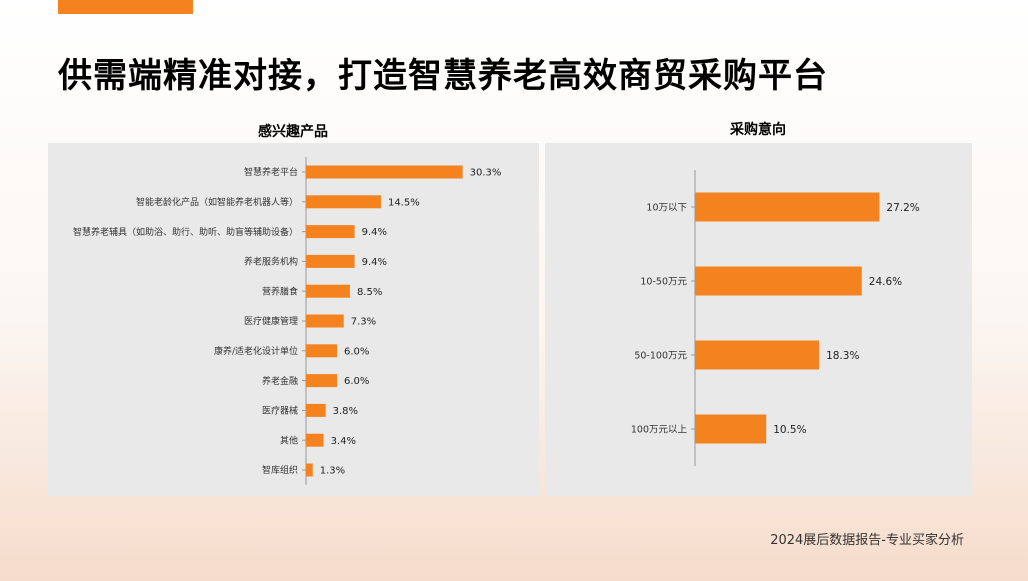 This screenshot has width=1028, height=581. Describe the element at coordinates (404, 202) in the screenshot. I see `value-label: 14.5%` at that location.